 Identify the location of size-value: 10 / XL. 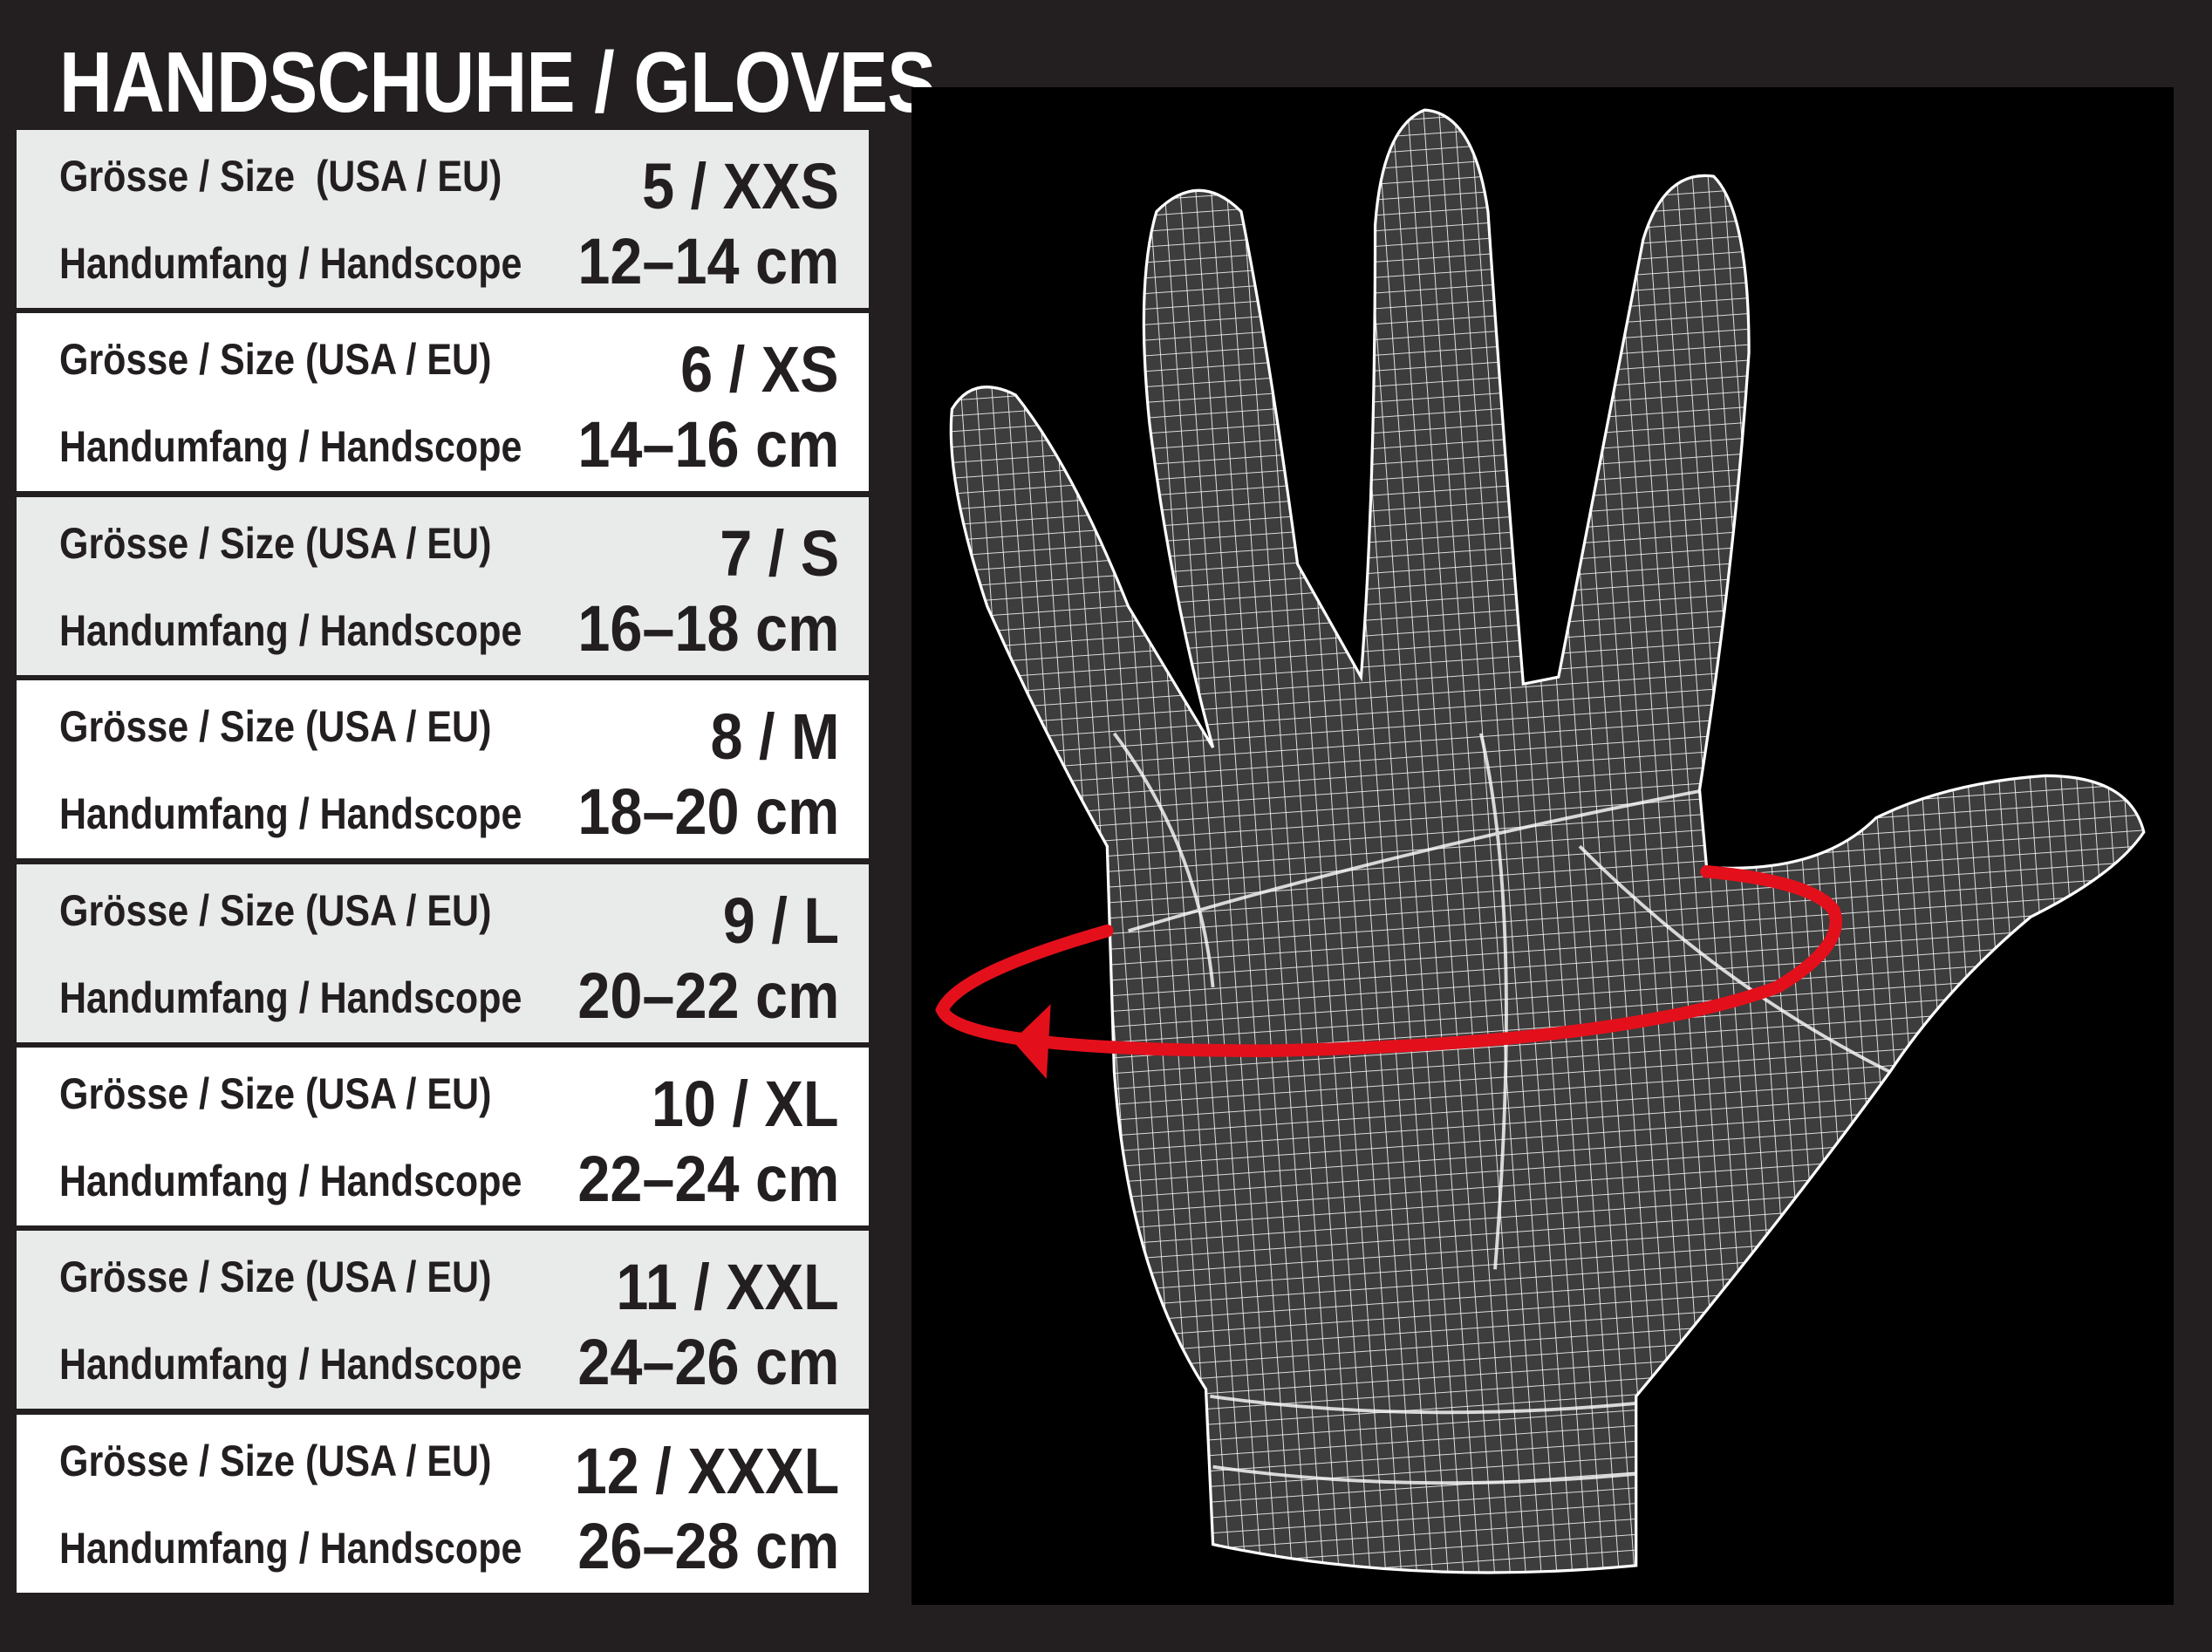
(745, 1104).